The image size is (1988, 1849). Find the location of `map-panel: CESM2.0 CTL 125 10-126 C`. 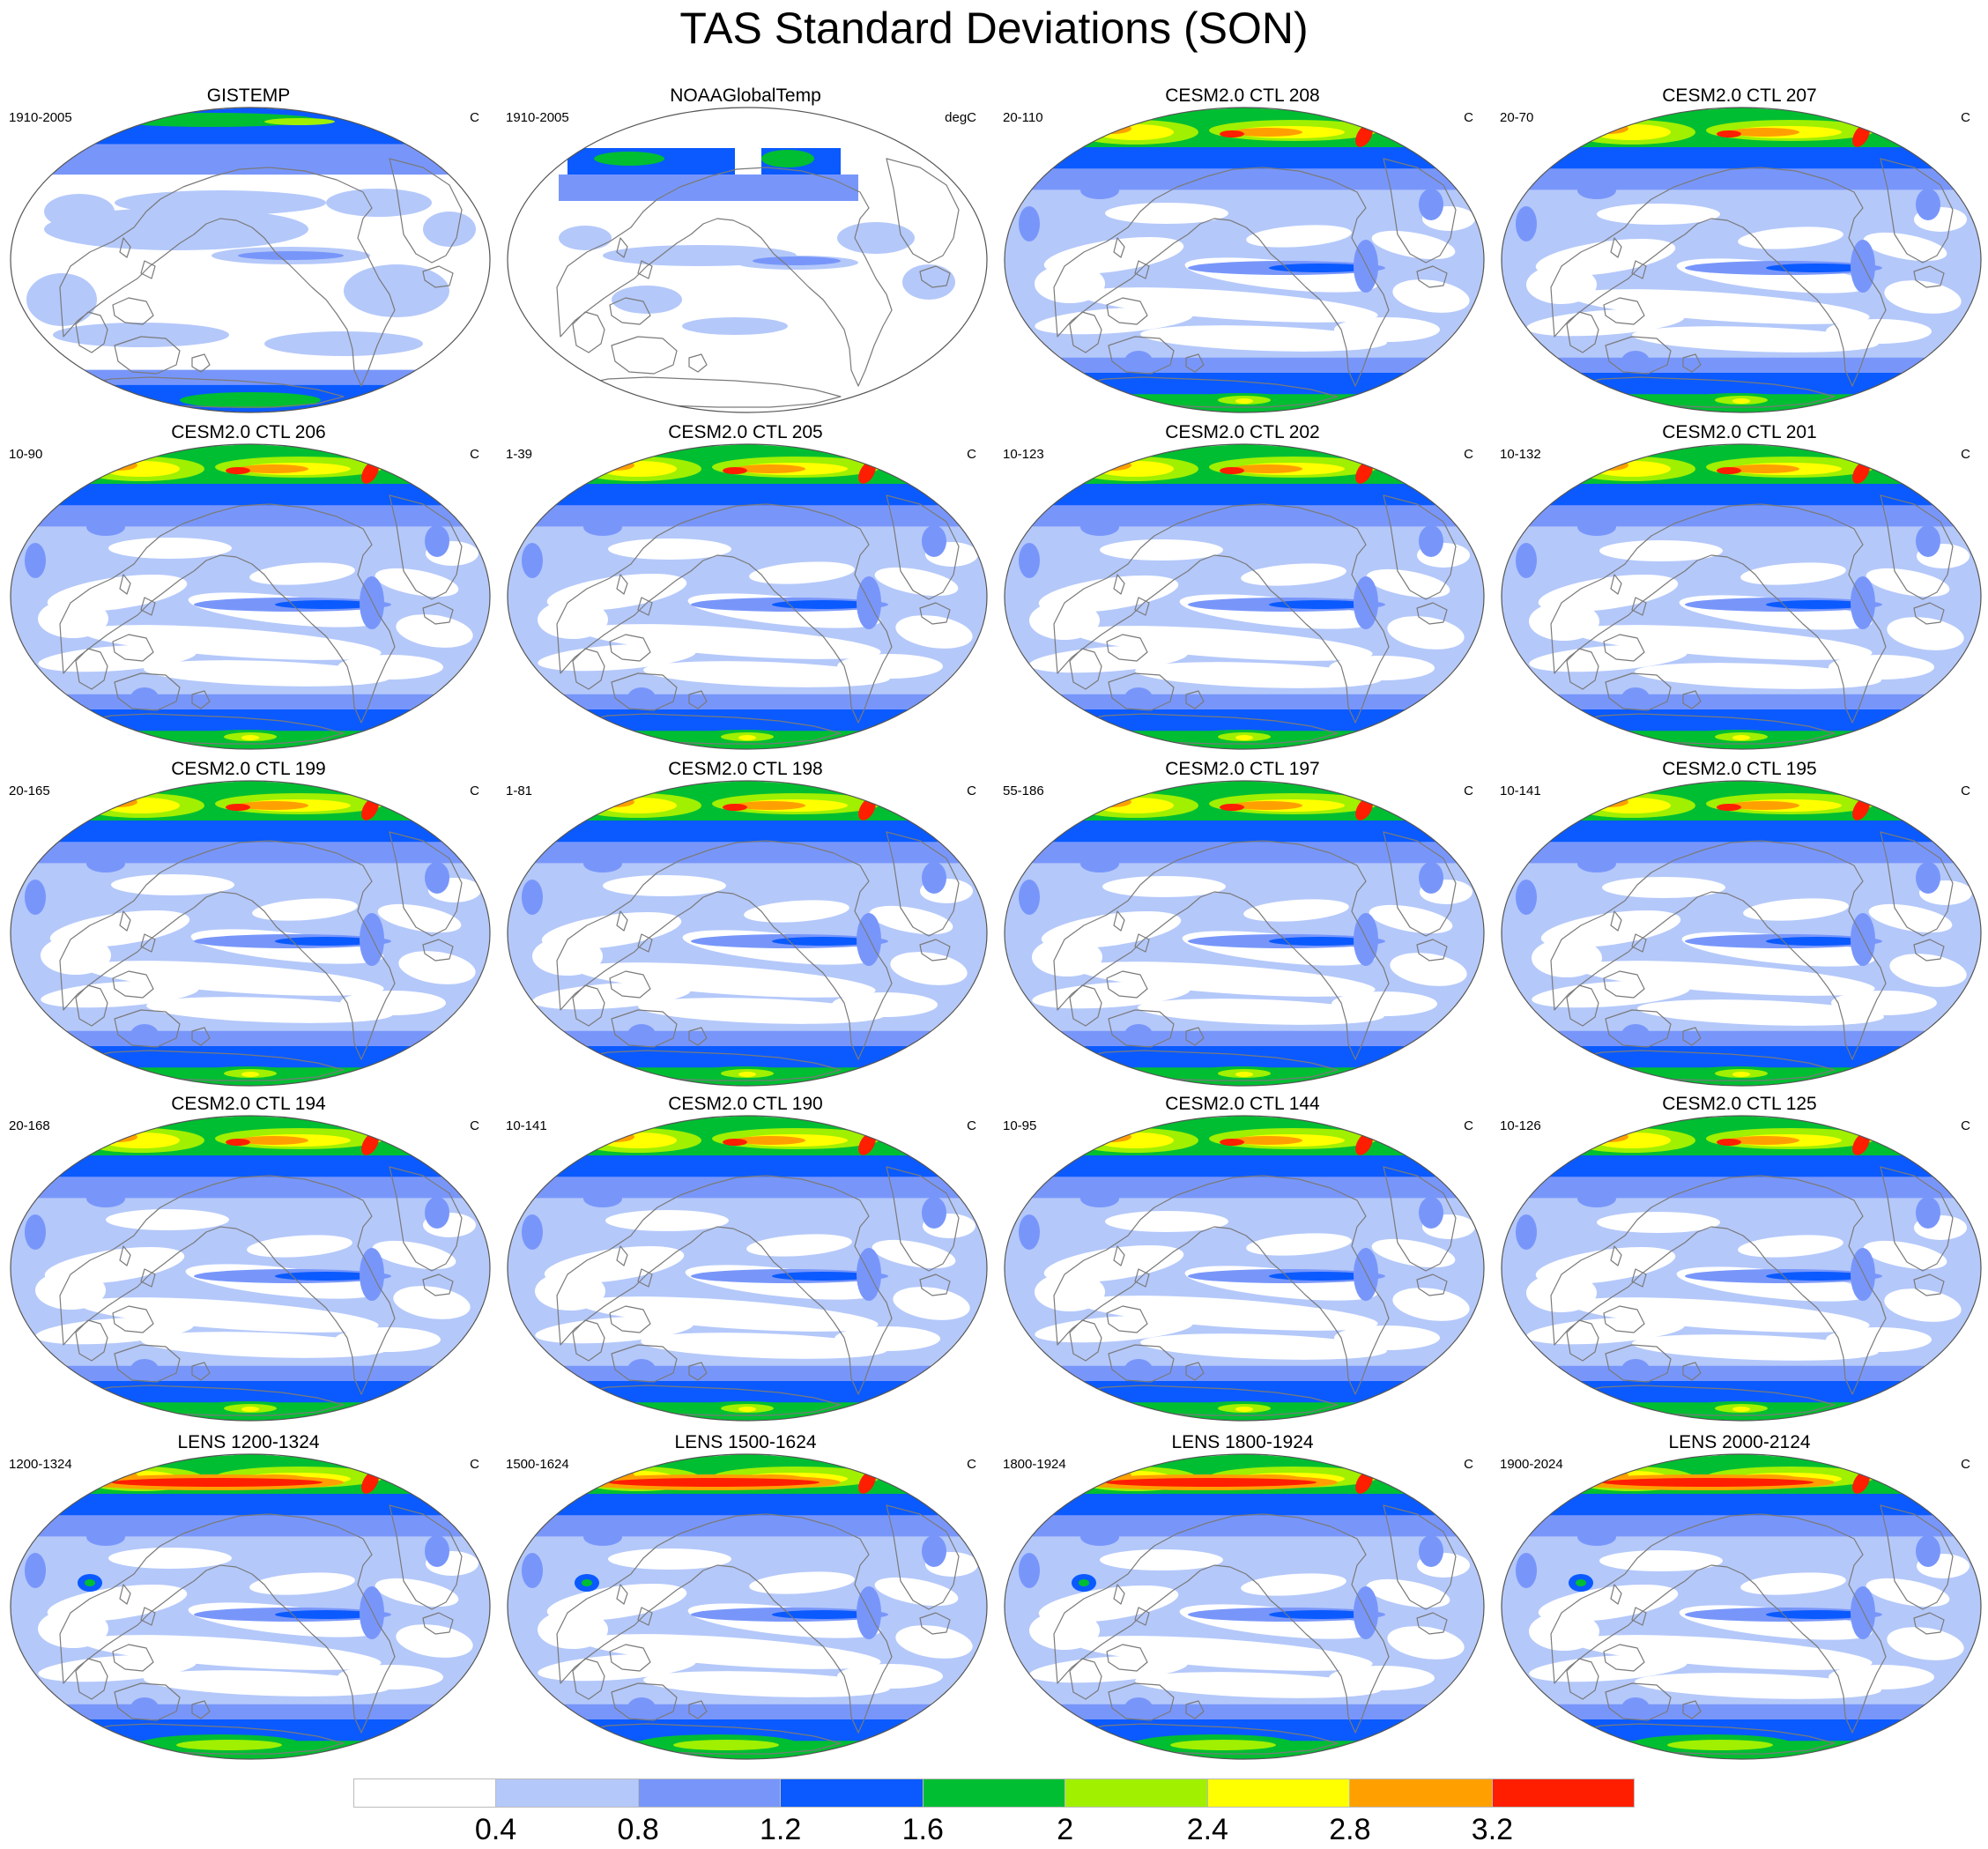

map-panel: CESM2.0 CTL 125 10-126 C is located at coordinates (1740, 1260).